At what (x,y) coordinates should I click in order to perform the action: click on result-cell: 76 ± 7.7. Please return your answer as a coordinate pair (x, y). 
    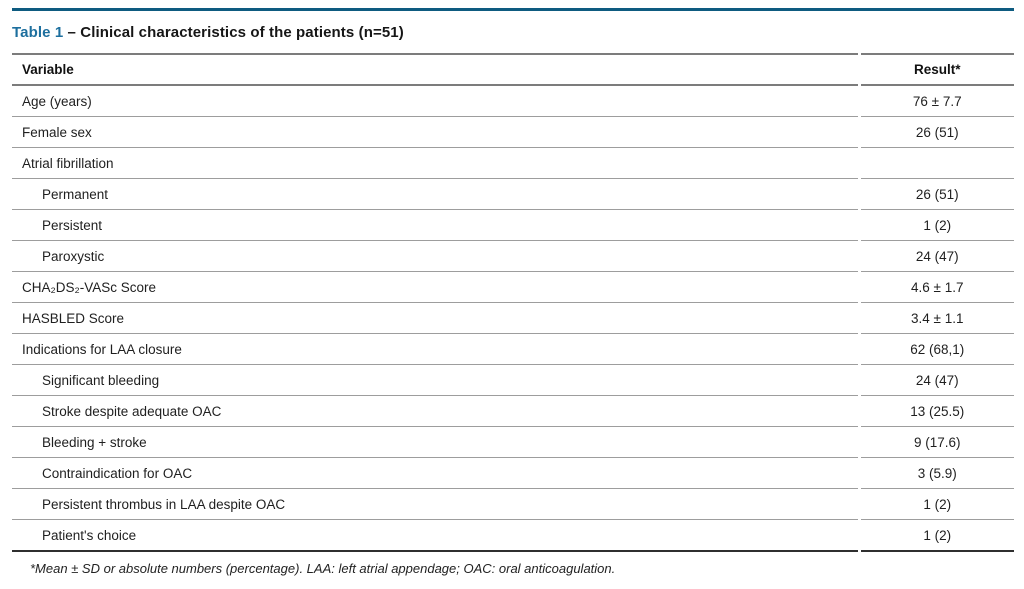
    Looking at the image, I should click on (937, 101).